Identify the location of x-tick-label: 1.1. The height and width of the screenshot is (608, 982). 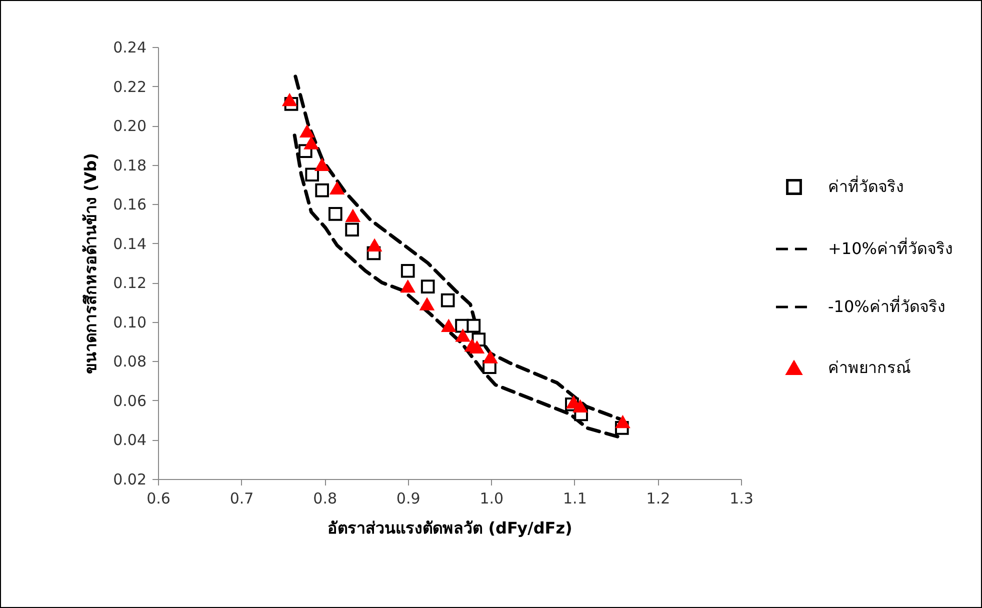
(575, 499).